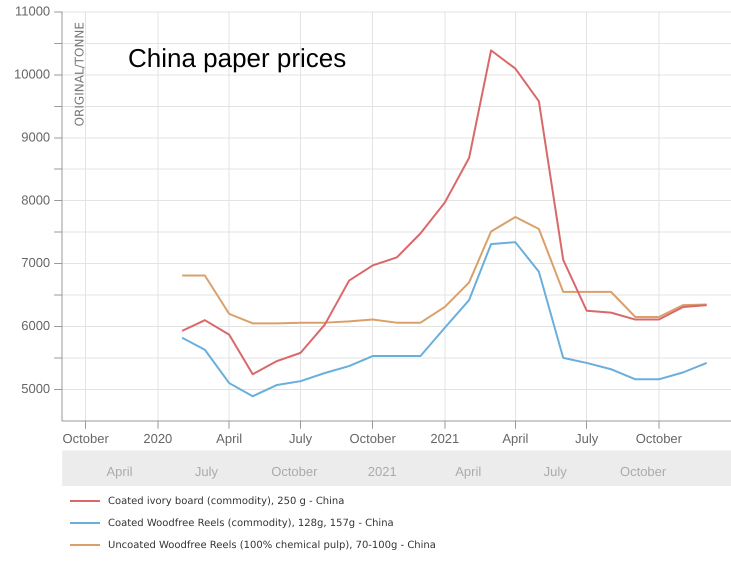  I want to click on y-tick-label: 7000, so click(35, 262).